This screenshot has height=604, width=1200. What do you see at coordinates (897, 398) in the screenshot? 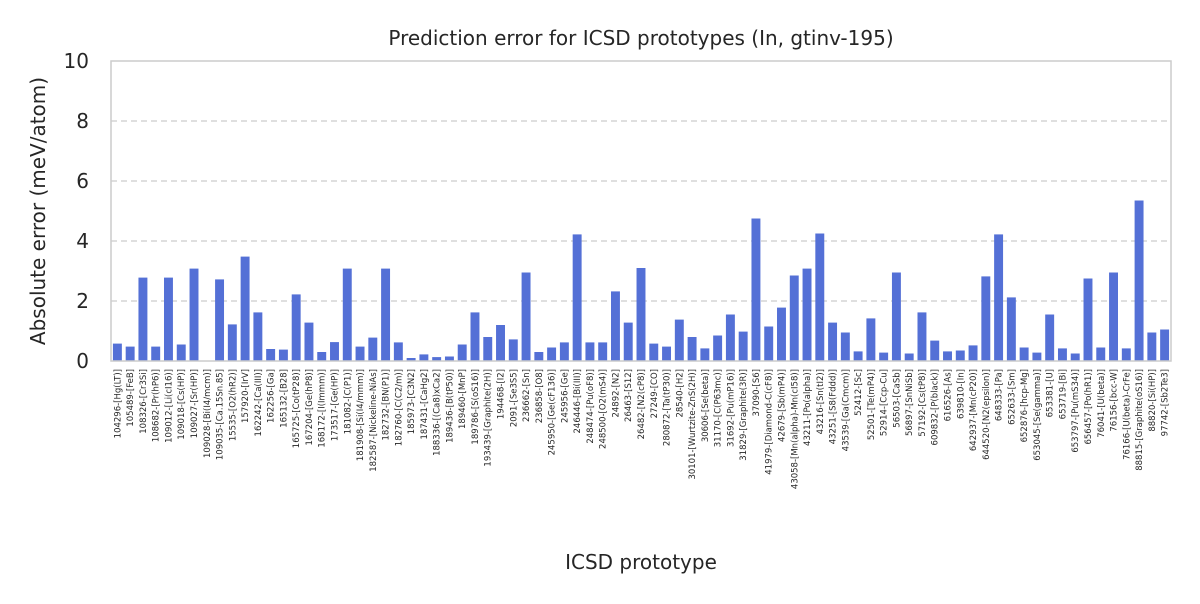
I see `x-tick-label: 56503-[CaSb]` at bounding box center [897, 398].